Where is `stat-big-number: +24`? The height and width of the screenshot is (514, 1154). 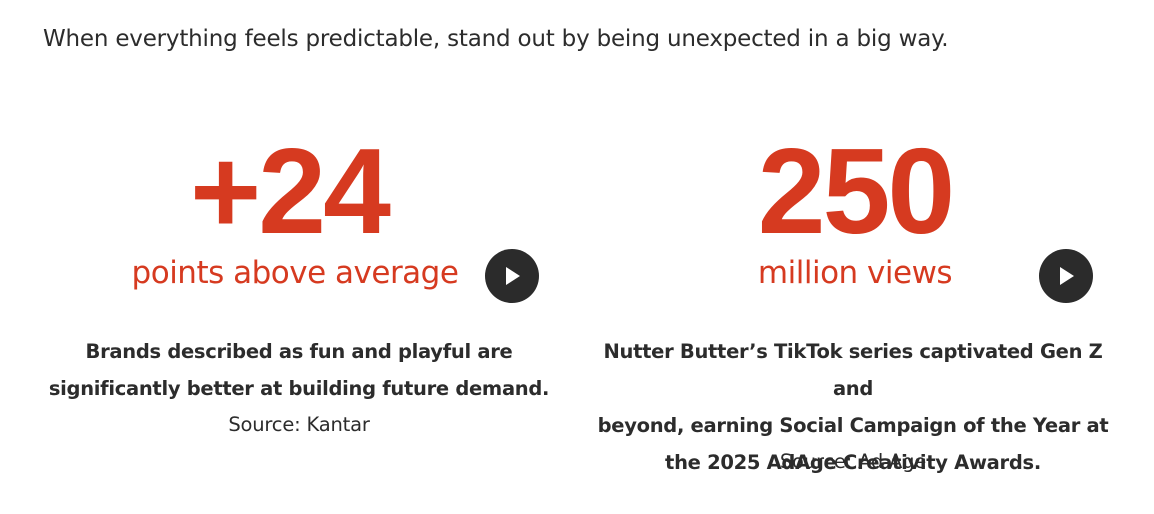
stat-big-number: +24 is located at coordinates (290, 191).